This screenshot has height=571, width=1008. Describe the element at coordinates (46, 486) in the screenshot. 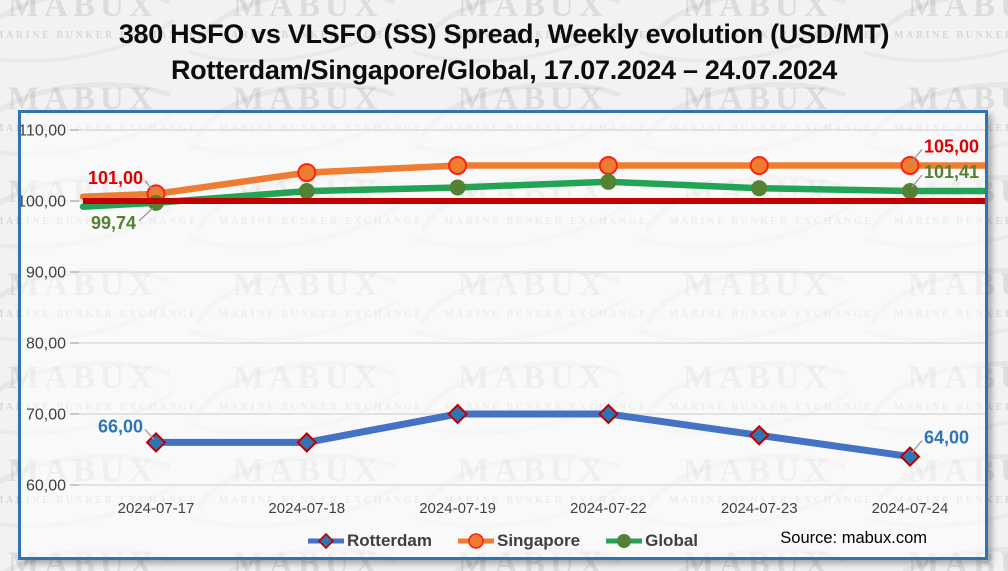

I see `y-axis-label: 60,00` at that location.